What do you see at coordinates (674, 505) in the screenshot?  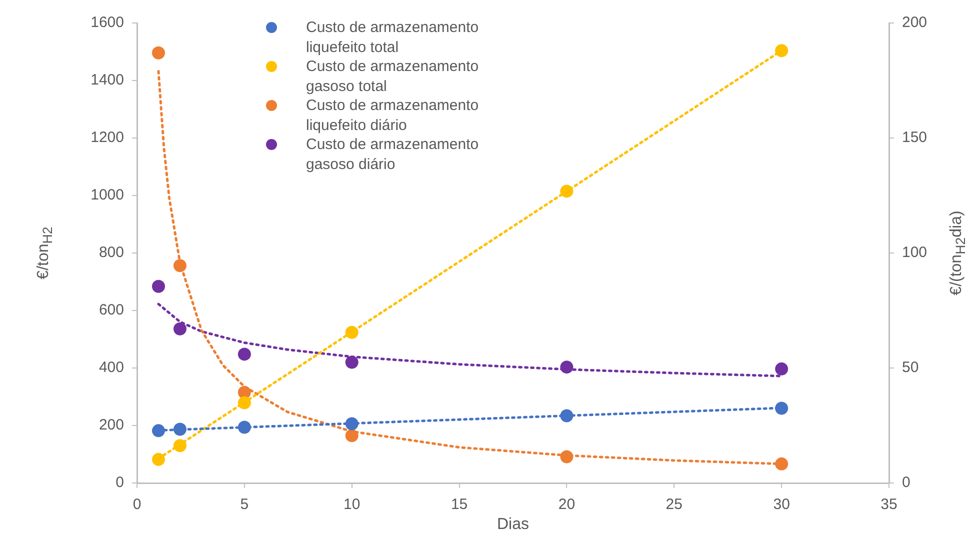 I see `x-tick-label: 25` at bounding box center [674, 505].